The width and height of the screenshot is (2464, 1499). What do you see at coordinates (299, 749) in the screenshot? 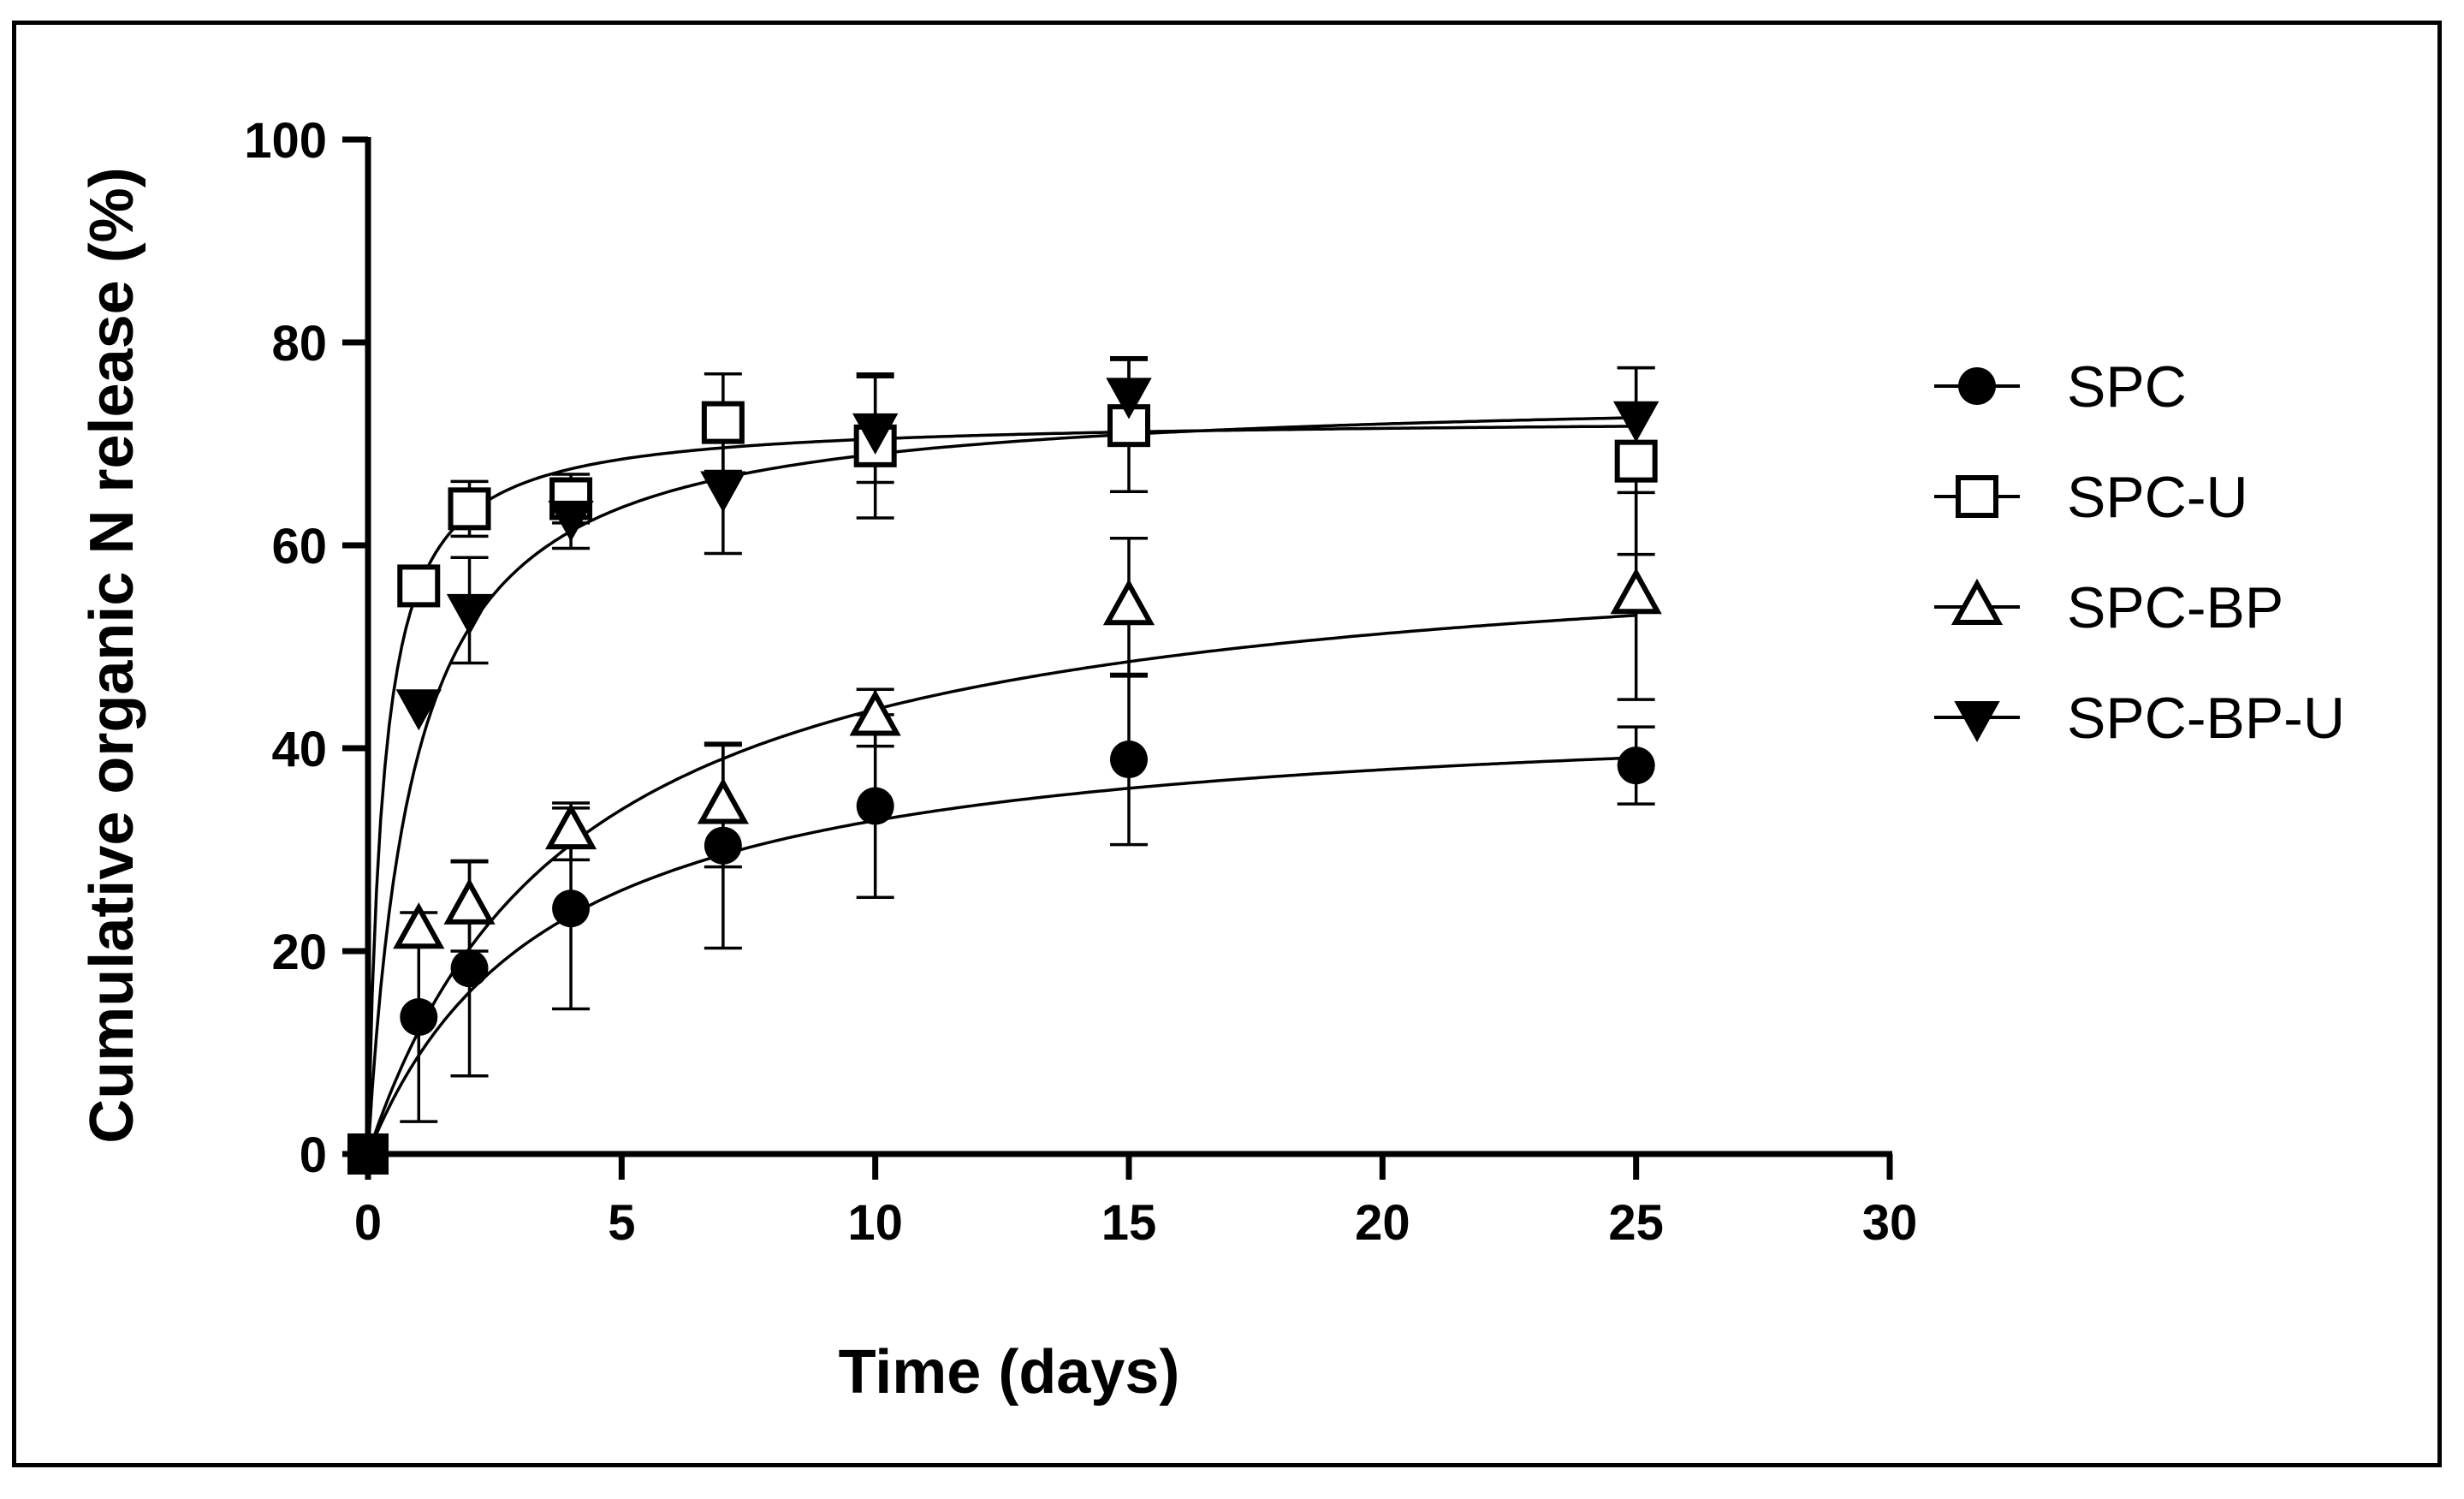
I see `y-tick-label: 40` at bounding box center [299, 749].